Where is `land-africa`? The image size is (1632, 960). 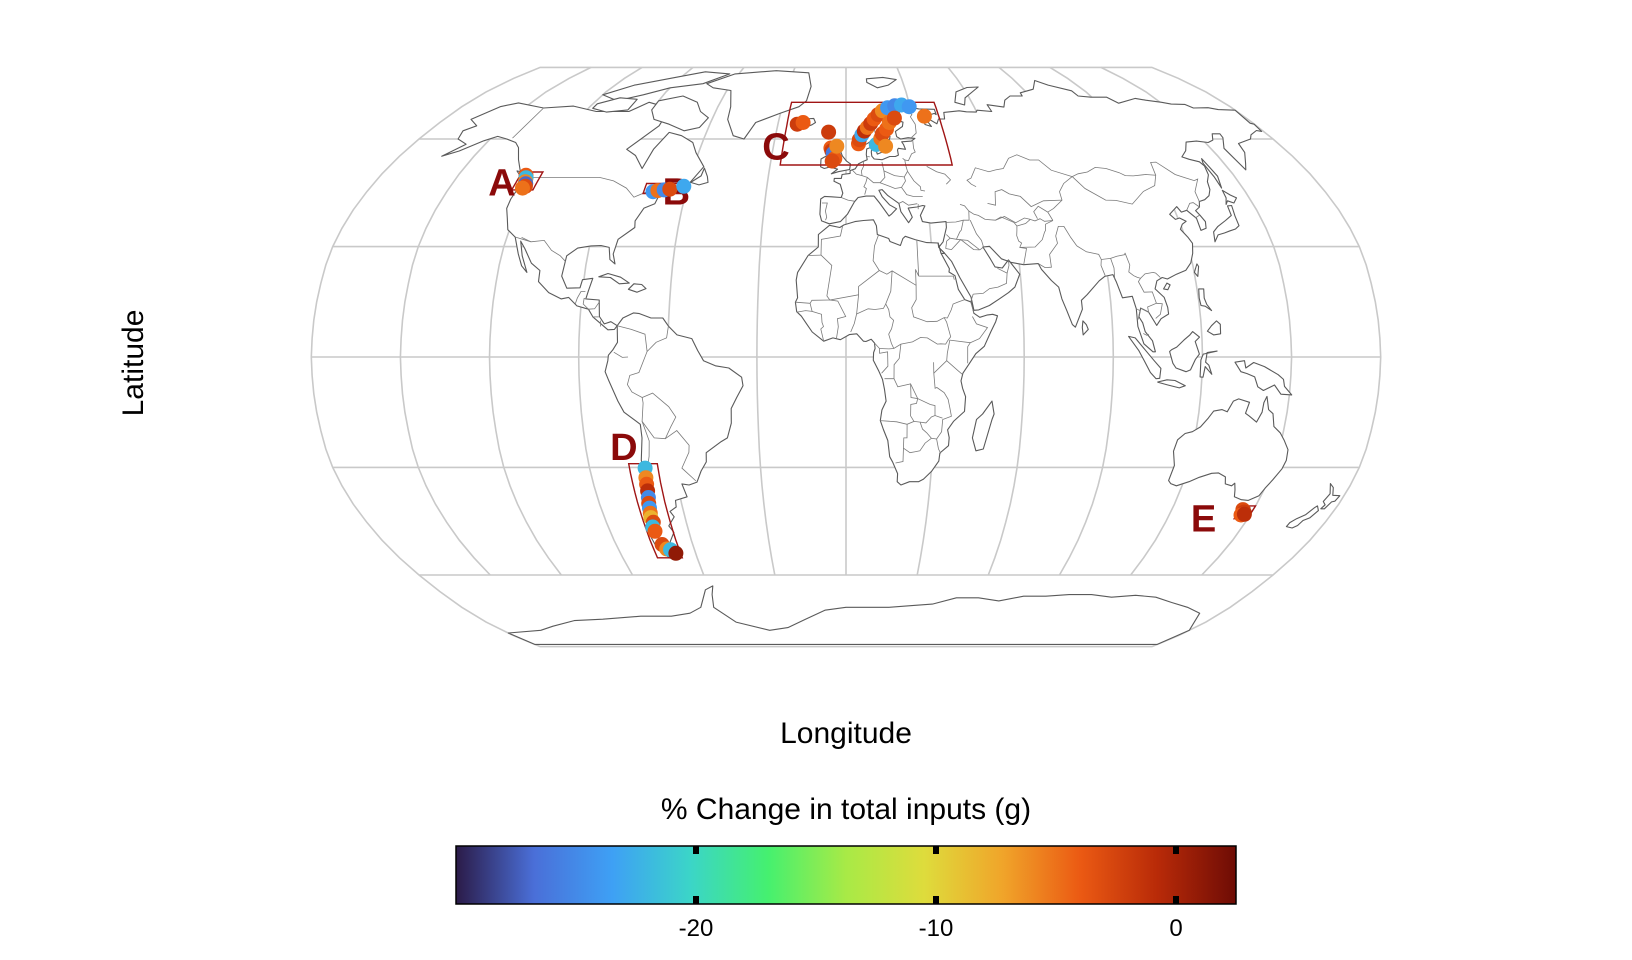 land-africa is located at coordinates (896, 352).